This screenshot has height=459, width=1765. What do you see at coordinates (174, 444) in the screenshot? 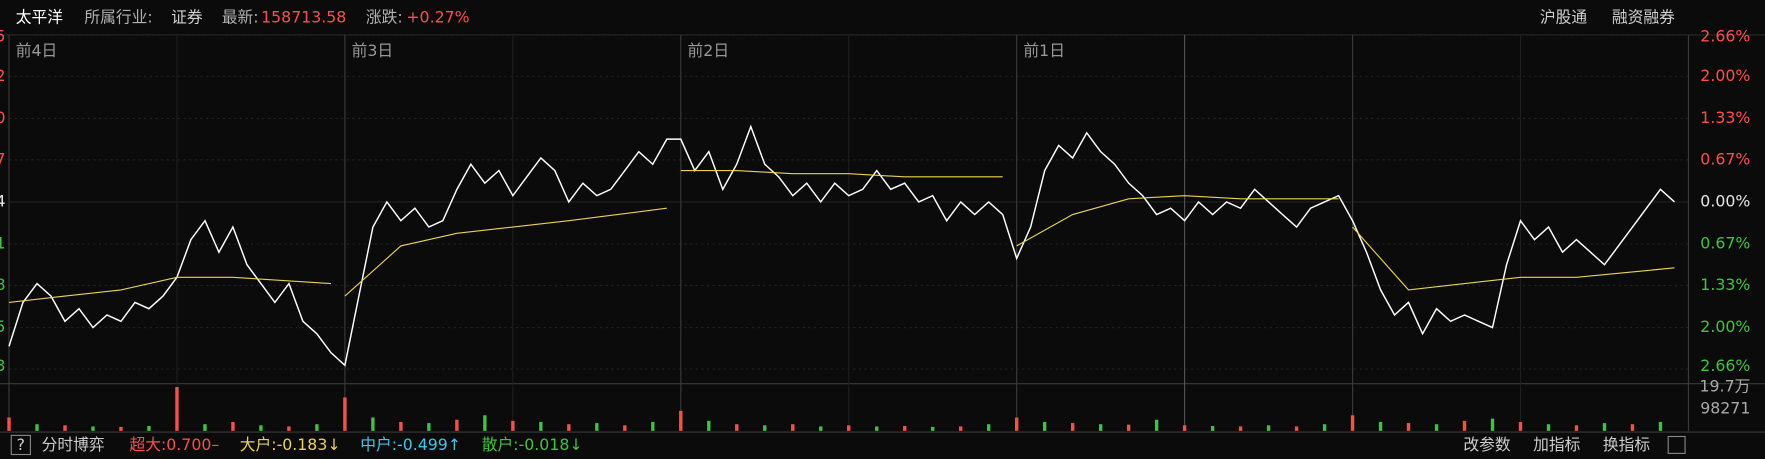
I see `super-large: 超大:0.700–` at bounding box center [174, 444].